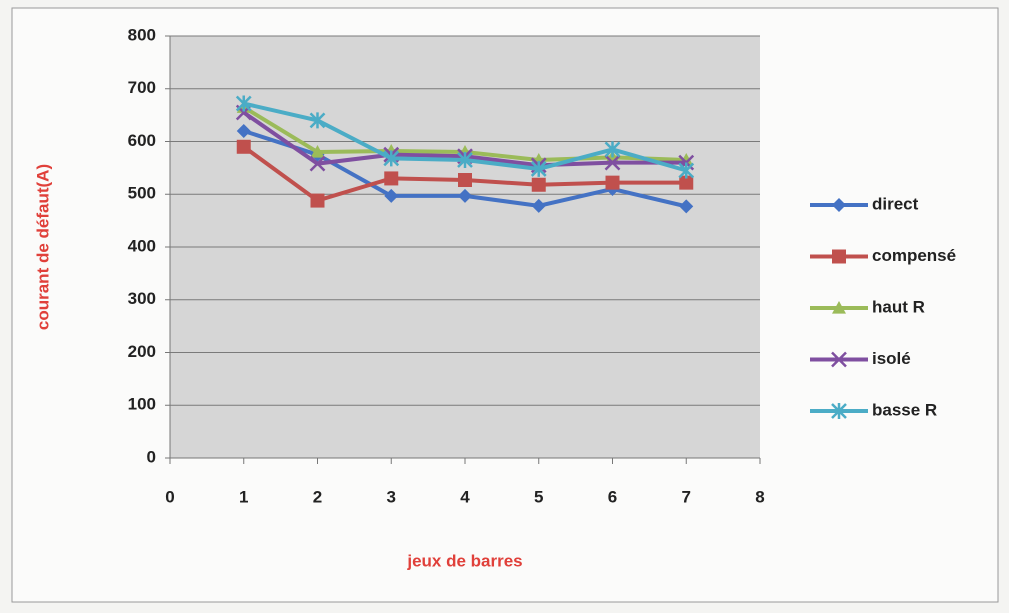  I want to click on x-axis-title: jeux de barres, so click(464, 560).